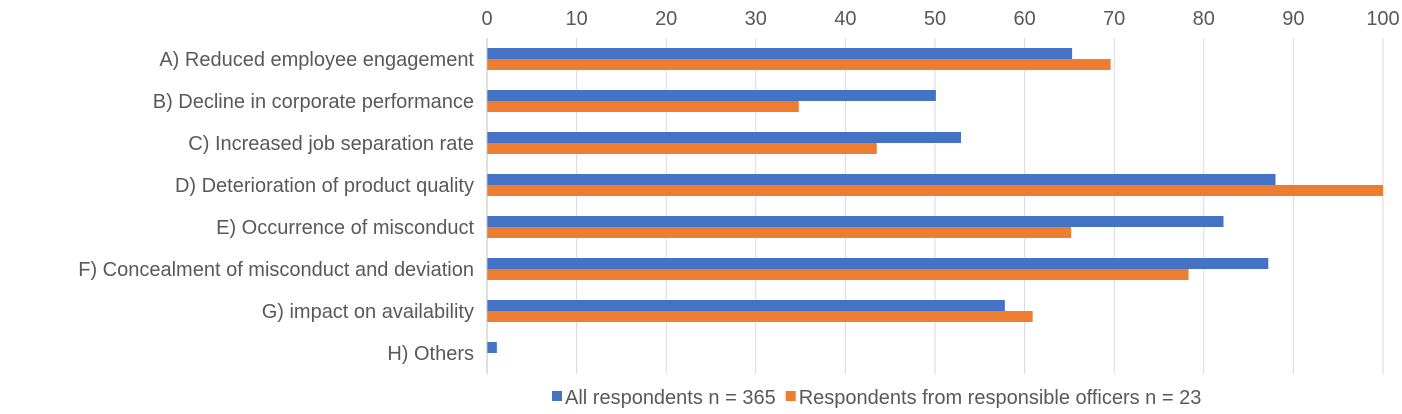 The height and width of the screenshot is (414, 1402). I want to click on x-tick-label: 60, so click(1024, 19).